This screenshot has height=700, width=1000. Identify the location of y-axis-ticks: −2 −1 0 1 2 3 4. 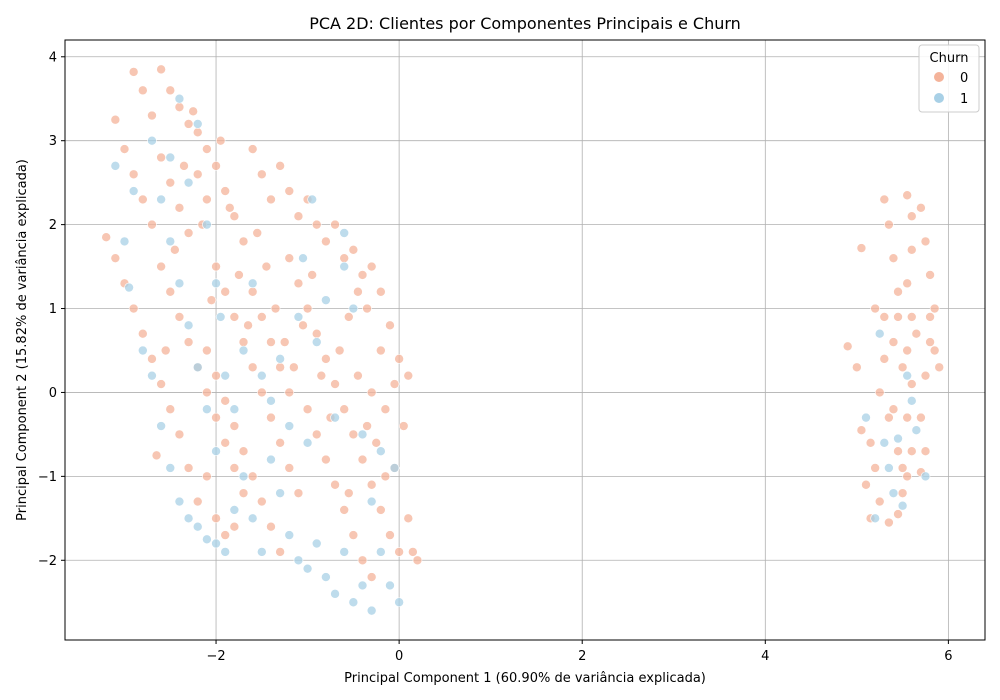
(51, 309).